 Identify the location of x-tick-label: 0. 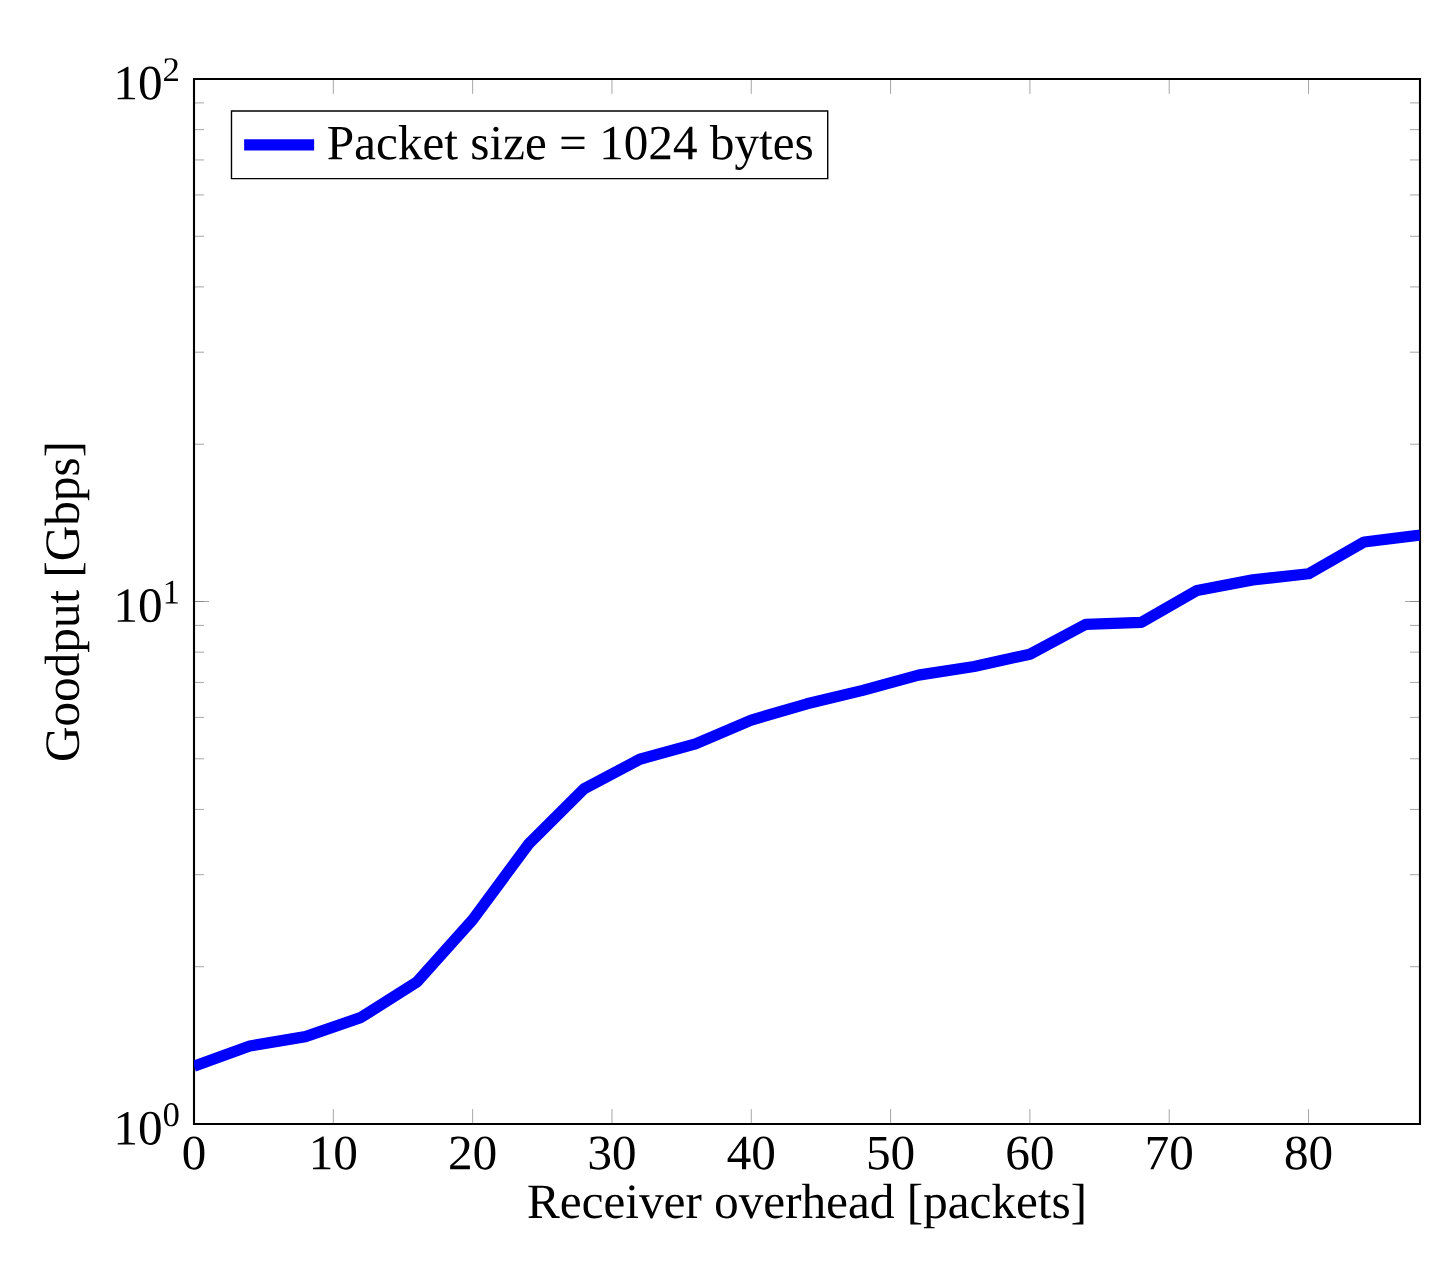
(194, 1153).